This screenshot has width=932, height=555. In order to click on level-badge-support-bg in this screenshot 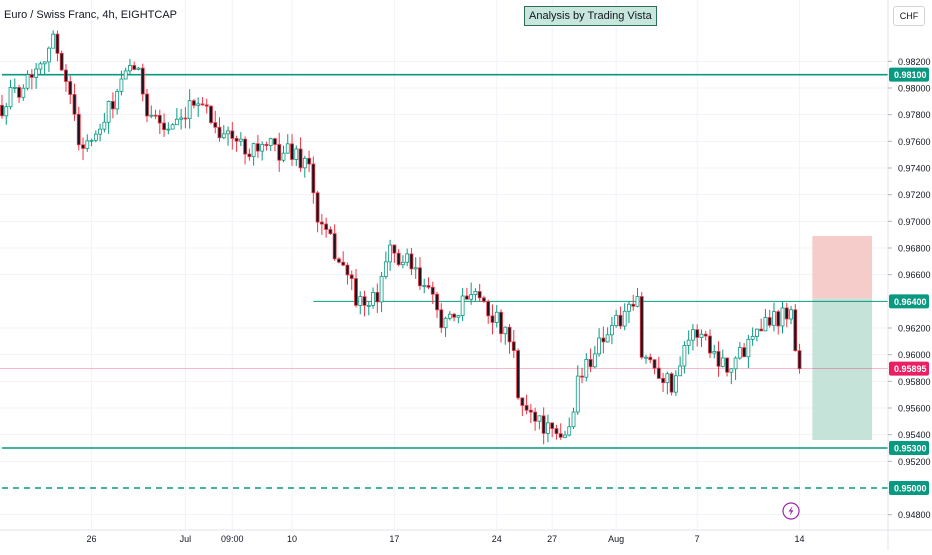, I will do `click(909, 448)`.